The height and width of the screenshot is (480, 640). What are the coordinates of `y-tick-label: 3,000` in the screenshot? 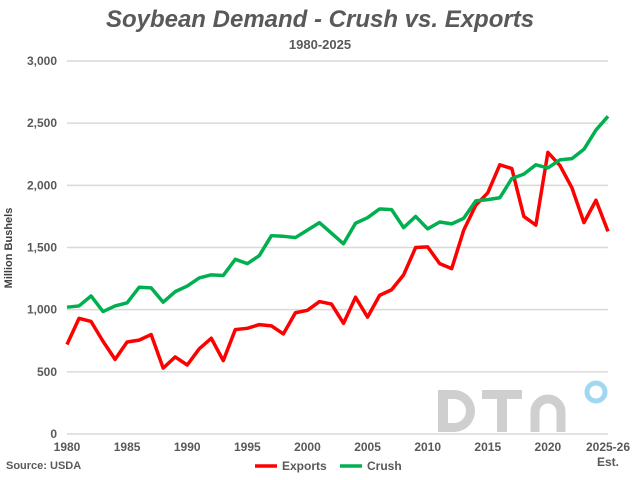 It's located at (42, 61).